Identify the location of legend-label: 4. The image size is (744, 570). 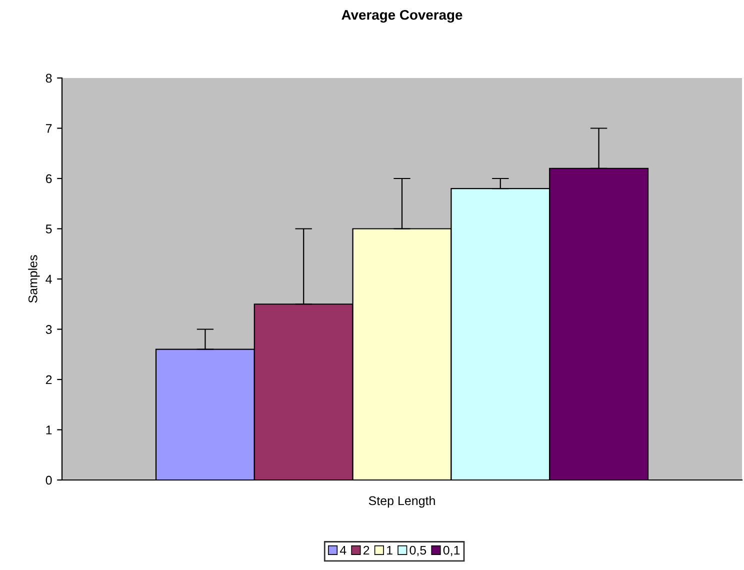
(343, 550).